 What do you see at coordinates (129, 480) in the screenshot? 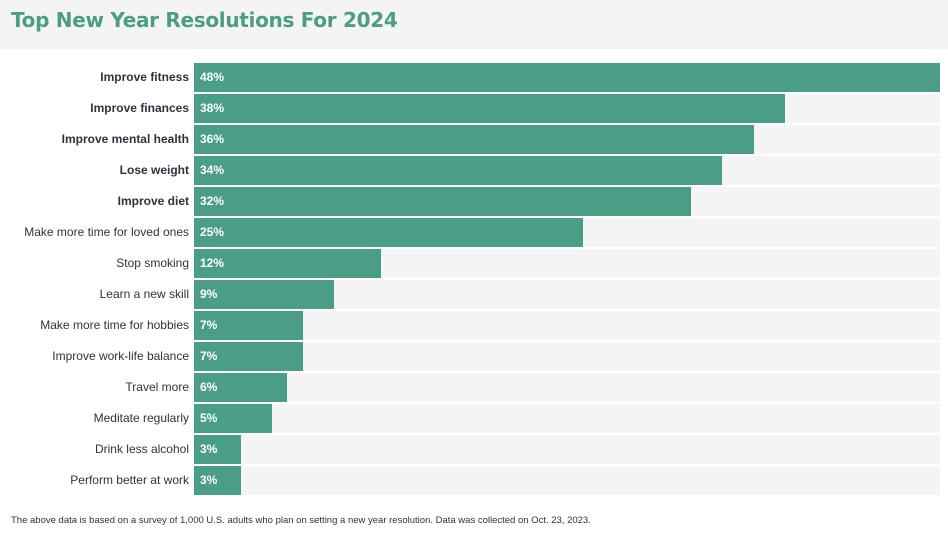
I see `category-label: Perform better at work` at bounding box center [129, 480].